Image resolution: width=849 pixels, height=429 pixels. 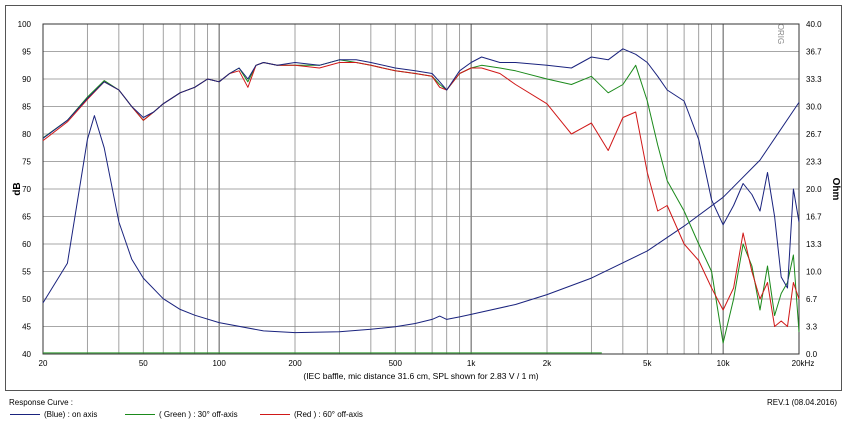 I want to click on y-tick-label-right: 30.0, so click(x=814, y=107).